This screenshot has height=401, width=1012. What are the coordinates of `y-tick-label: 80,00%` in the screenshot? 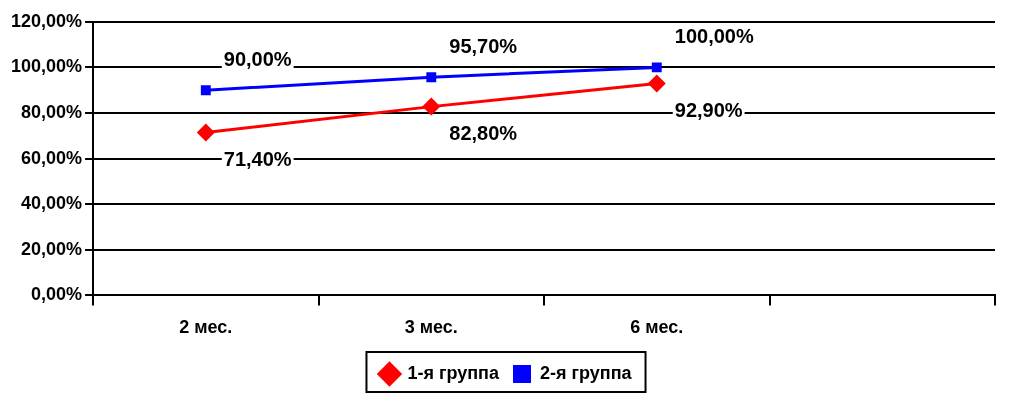 It's located at (52, 111).